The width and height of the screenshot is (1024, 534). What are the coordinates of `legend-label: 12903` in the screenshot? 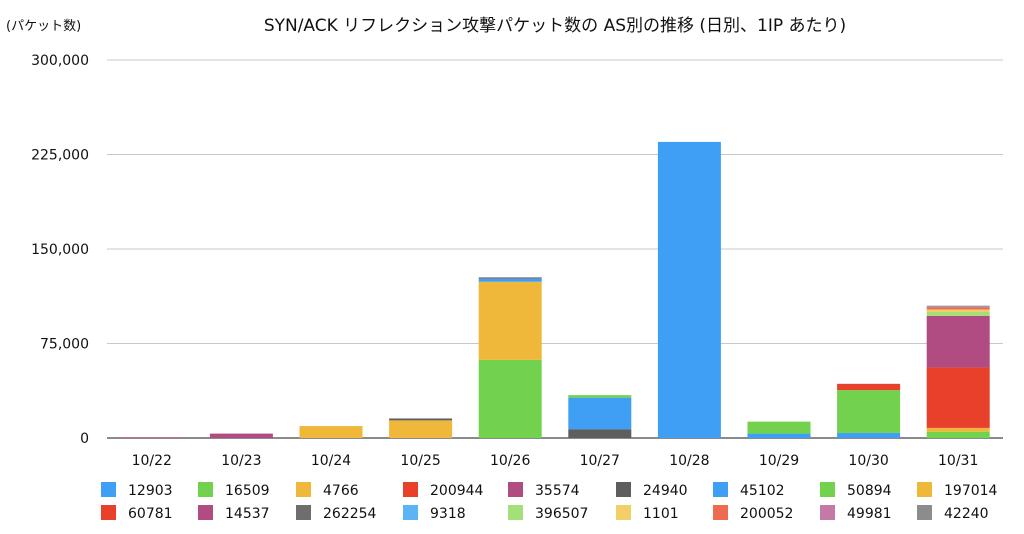 It's located at (150, 491).